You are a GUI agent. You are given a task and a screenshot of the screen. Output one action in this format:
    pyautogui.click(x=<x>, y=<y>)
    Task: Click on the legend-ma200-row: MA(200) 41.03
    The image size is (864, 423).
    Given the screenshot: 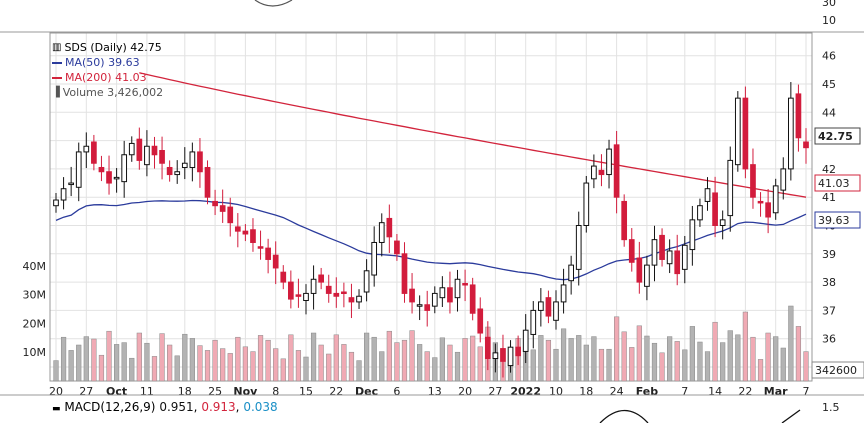 What is the action you would take?
    pyautogui.click(x=107, y=77)
    